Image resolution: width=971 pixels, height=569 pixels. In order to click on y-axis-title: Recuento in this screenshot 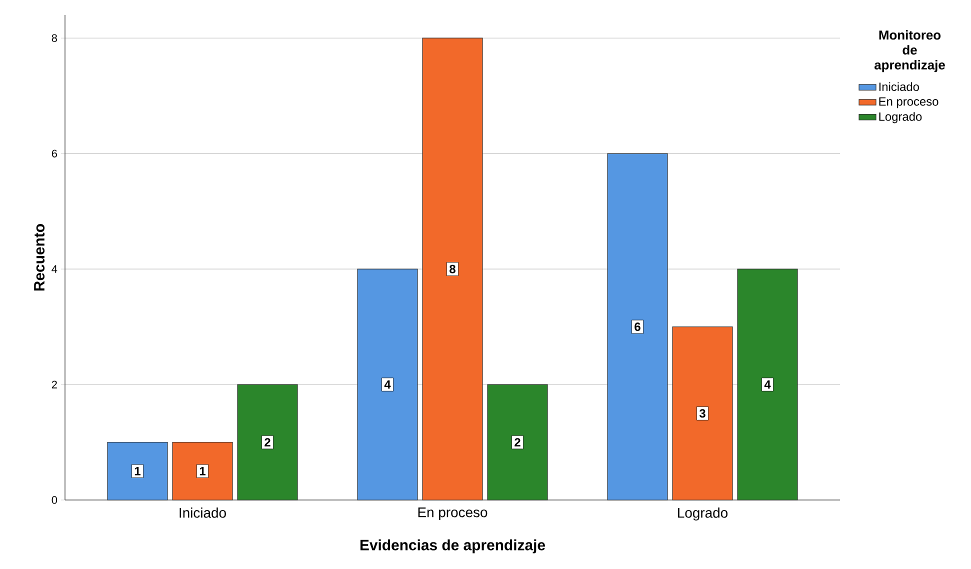, I will do `click(39, 257)`.